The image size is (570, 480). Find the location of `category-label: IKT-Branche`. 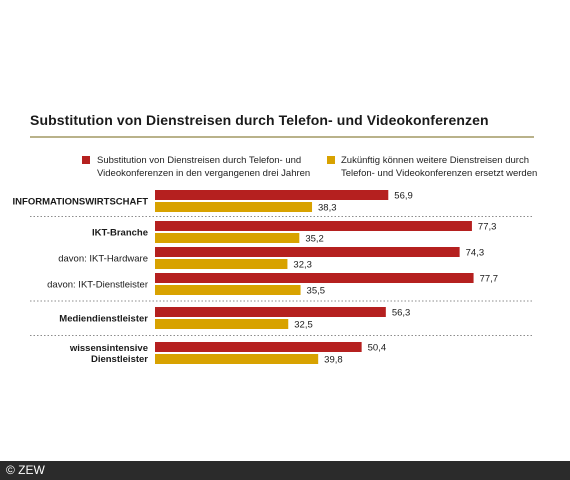

category-label: IKT-Branche is located at coordinates (120, 233).